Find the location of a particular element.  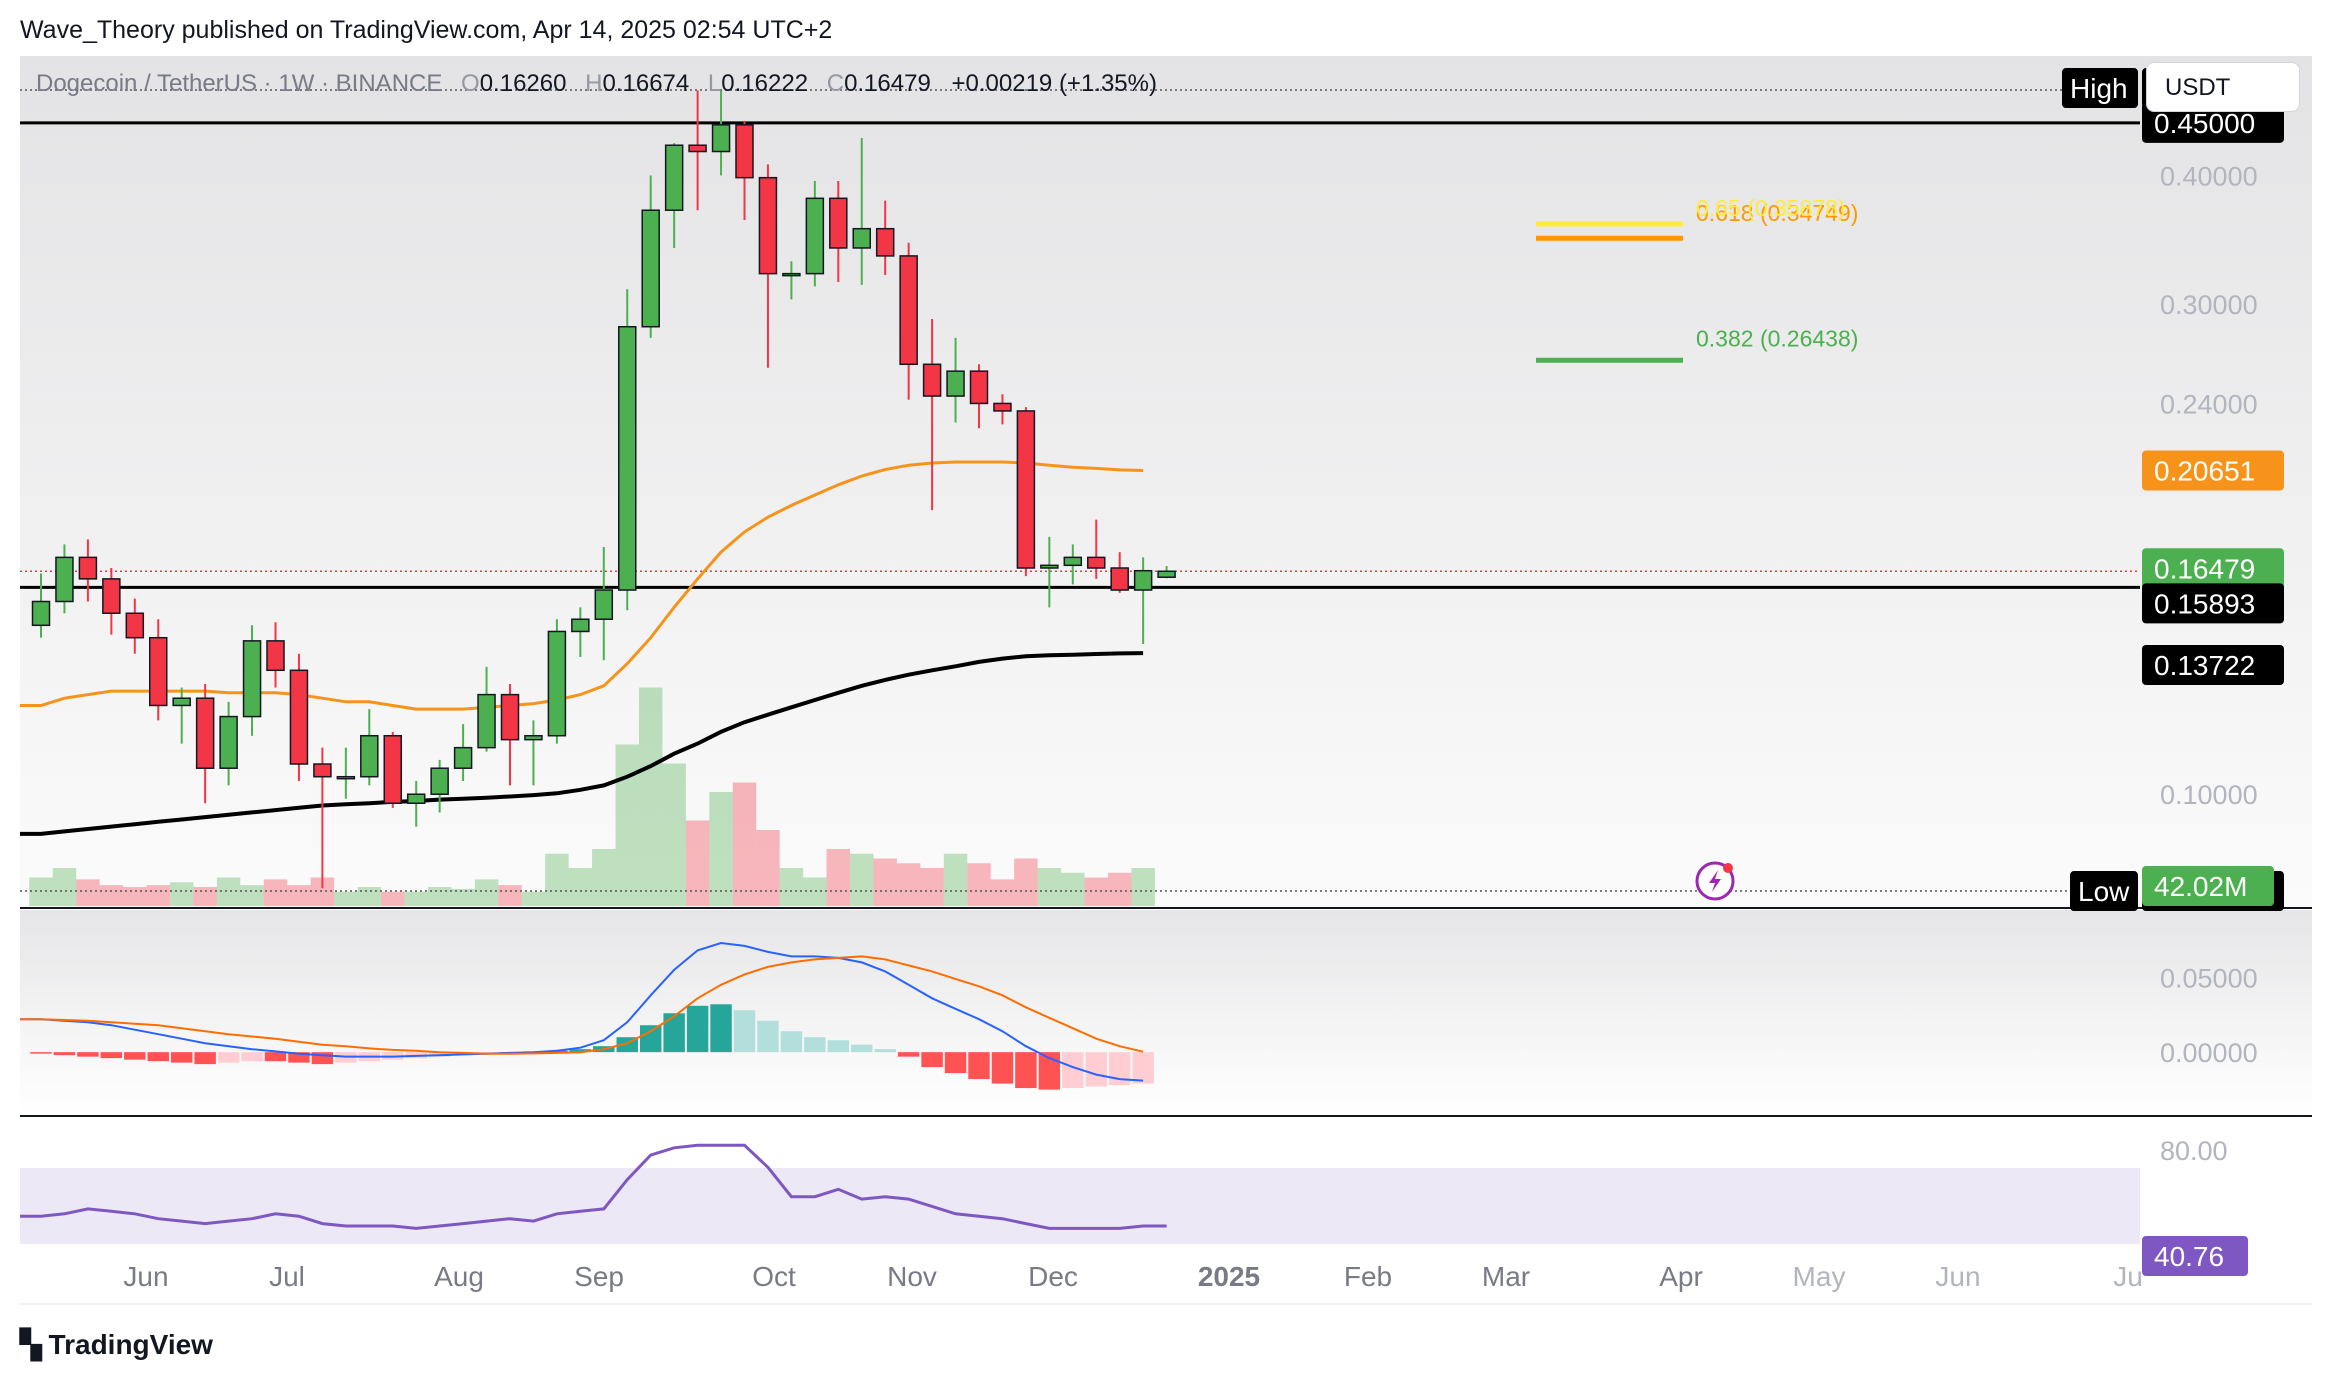

brand-label: TradingView is located at coordinates (130, 1344).